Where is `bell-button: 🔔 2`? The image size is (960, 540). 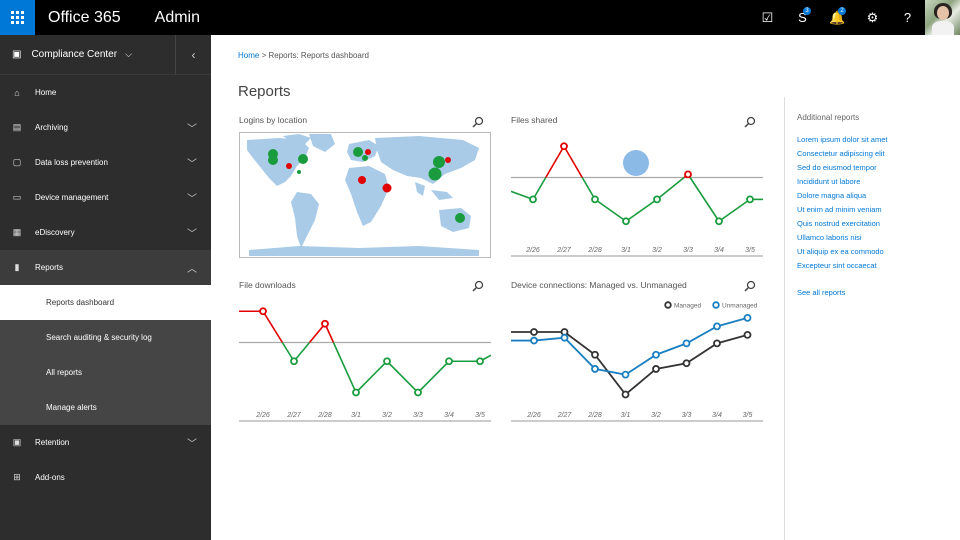
bell-button: 🔔 2 is located at coordinates (837, 17).